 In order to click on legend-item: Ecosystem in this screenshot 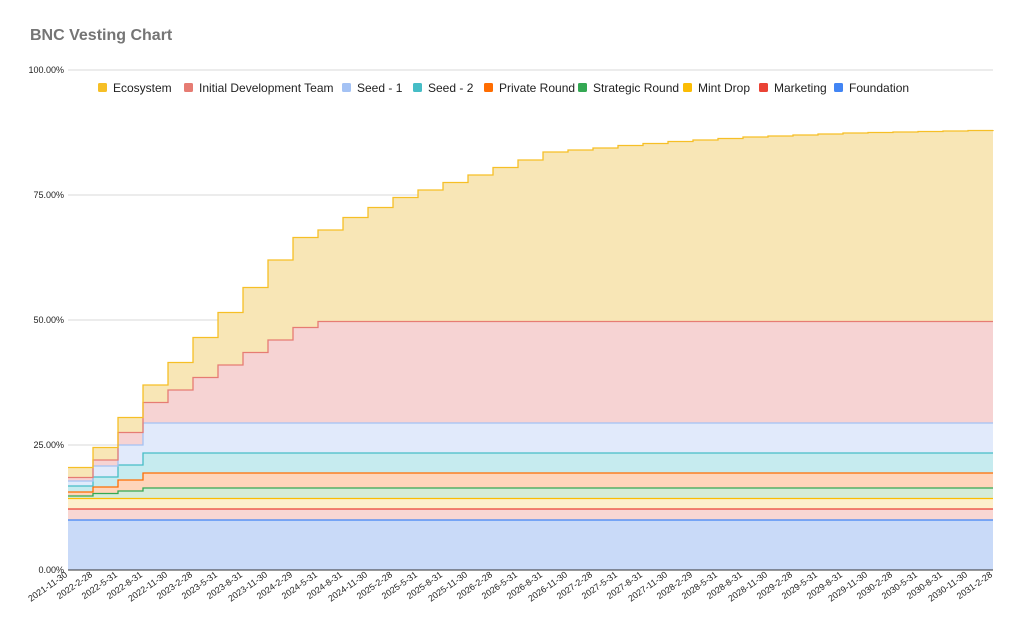, I will do `click(135, 88)`.